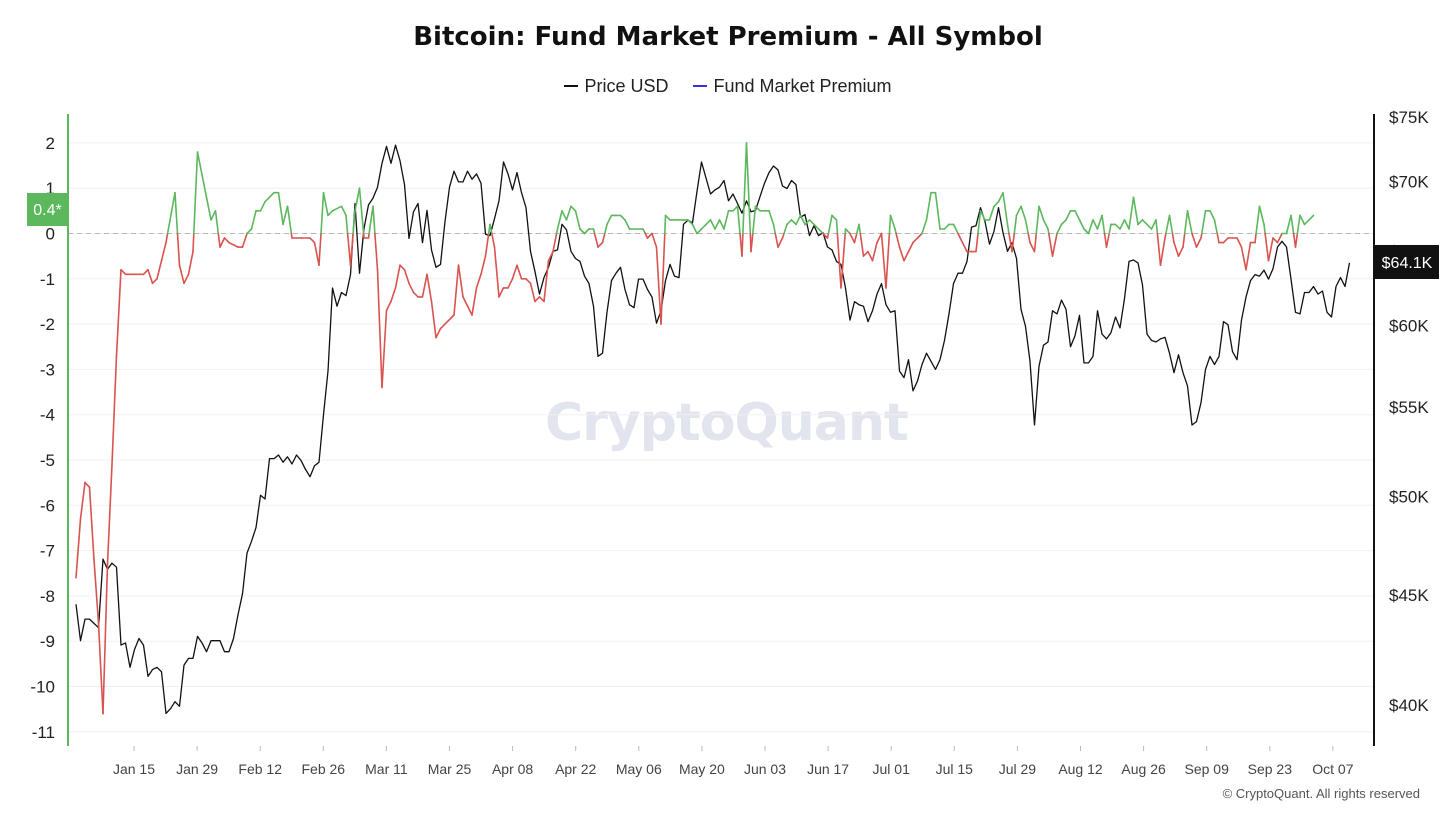 The height and width of the screenshot is (819, 1456). I want to click on copyright-notice: © CryptoQuant. All rights reserved, so click(1321, 793).